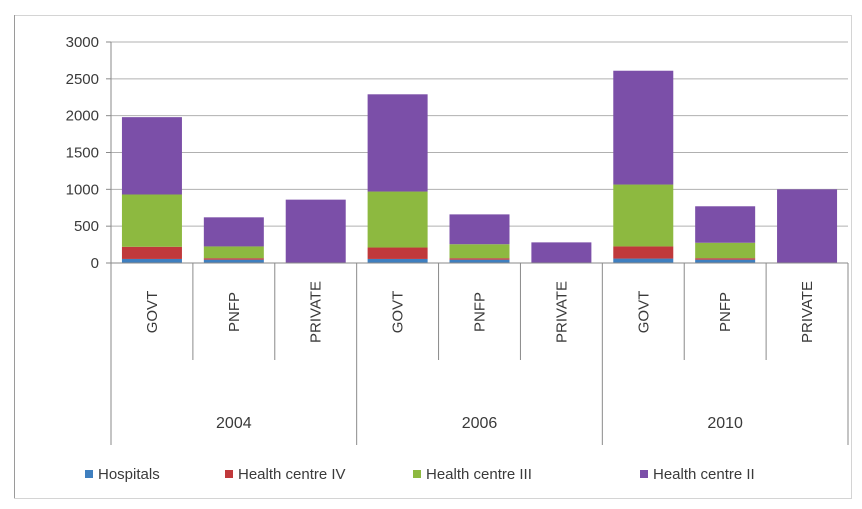  I want to click on chart-frame-top, so click(433, 15).